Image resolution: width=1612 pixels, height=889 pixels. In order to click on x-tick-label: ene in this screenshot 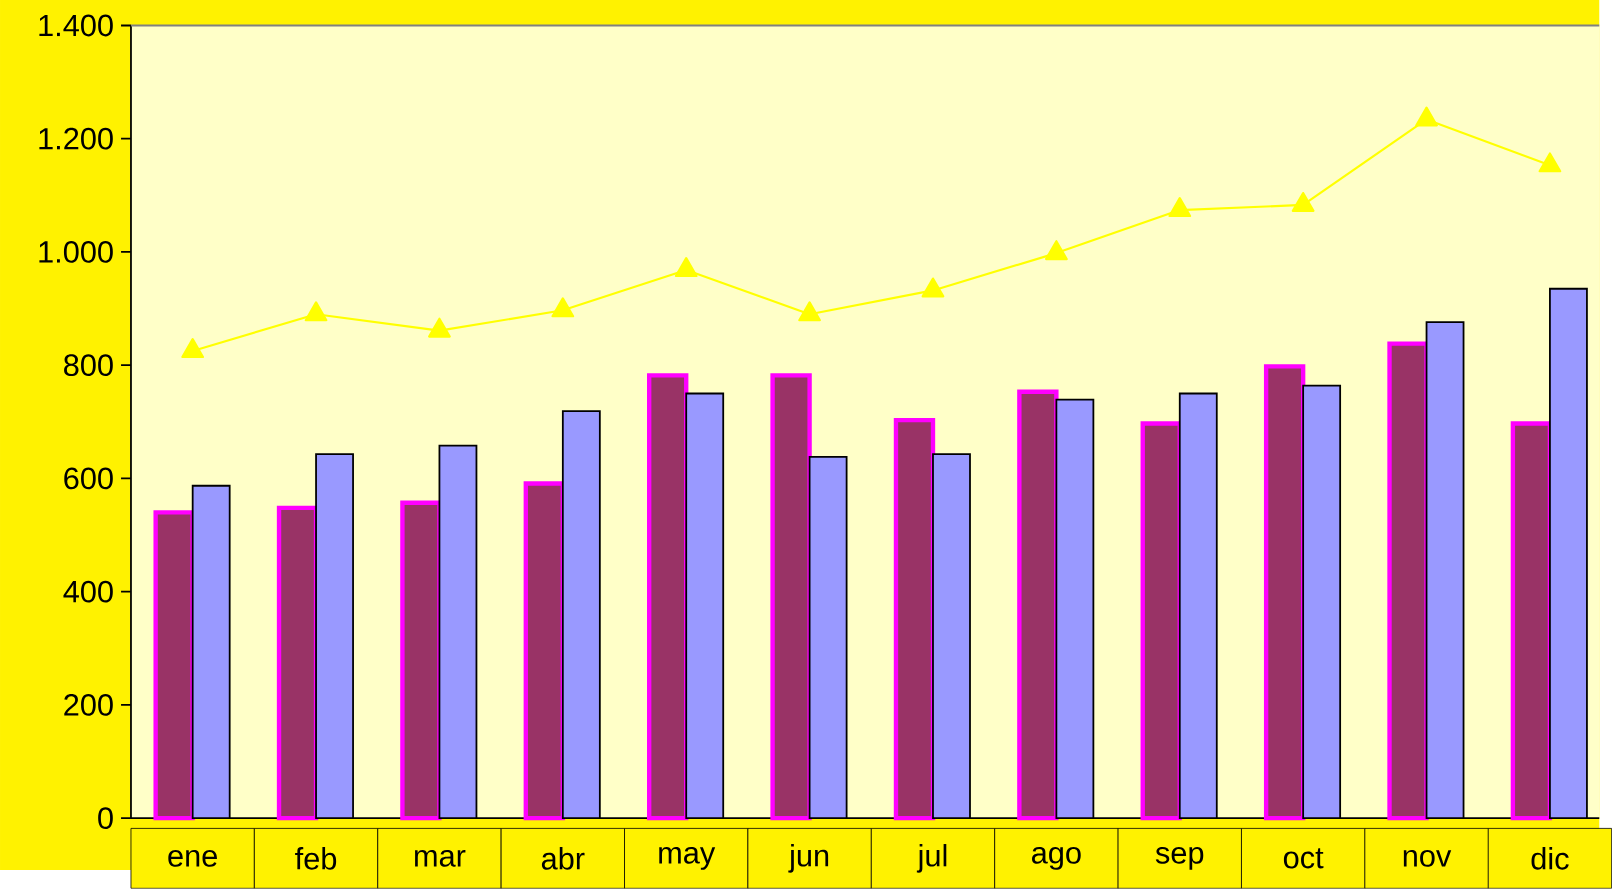, I will do `click(192, 858)`.